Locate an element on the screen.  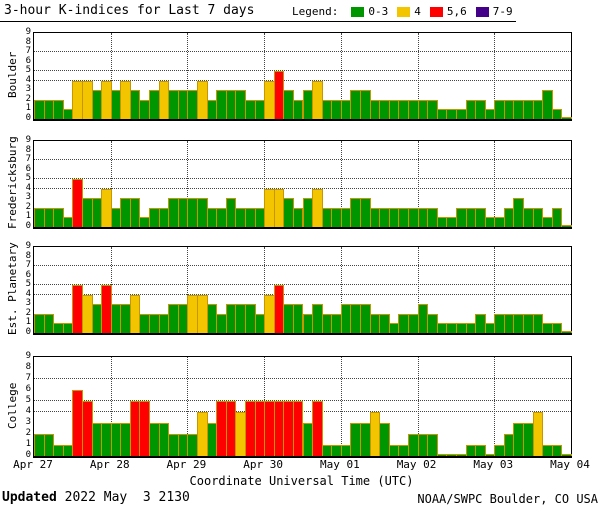
legend-item-label: 0-3 is located at coordinates (378, 11).